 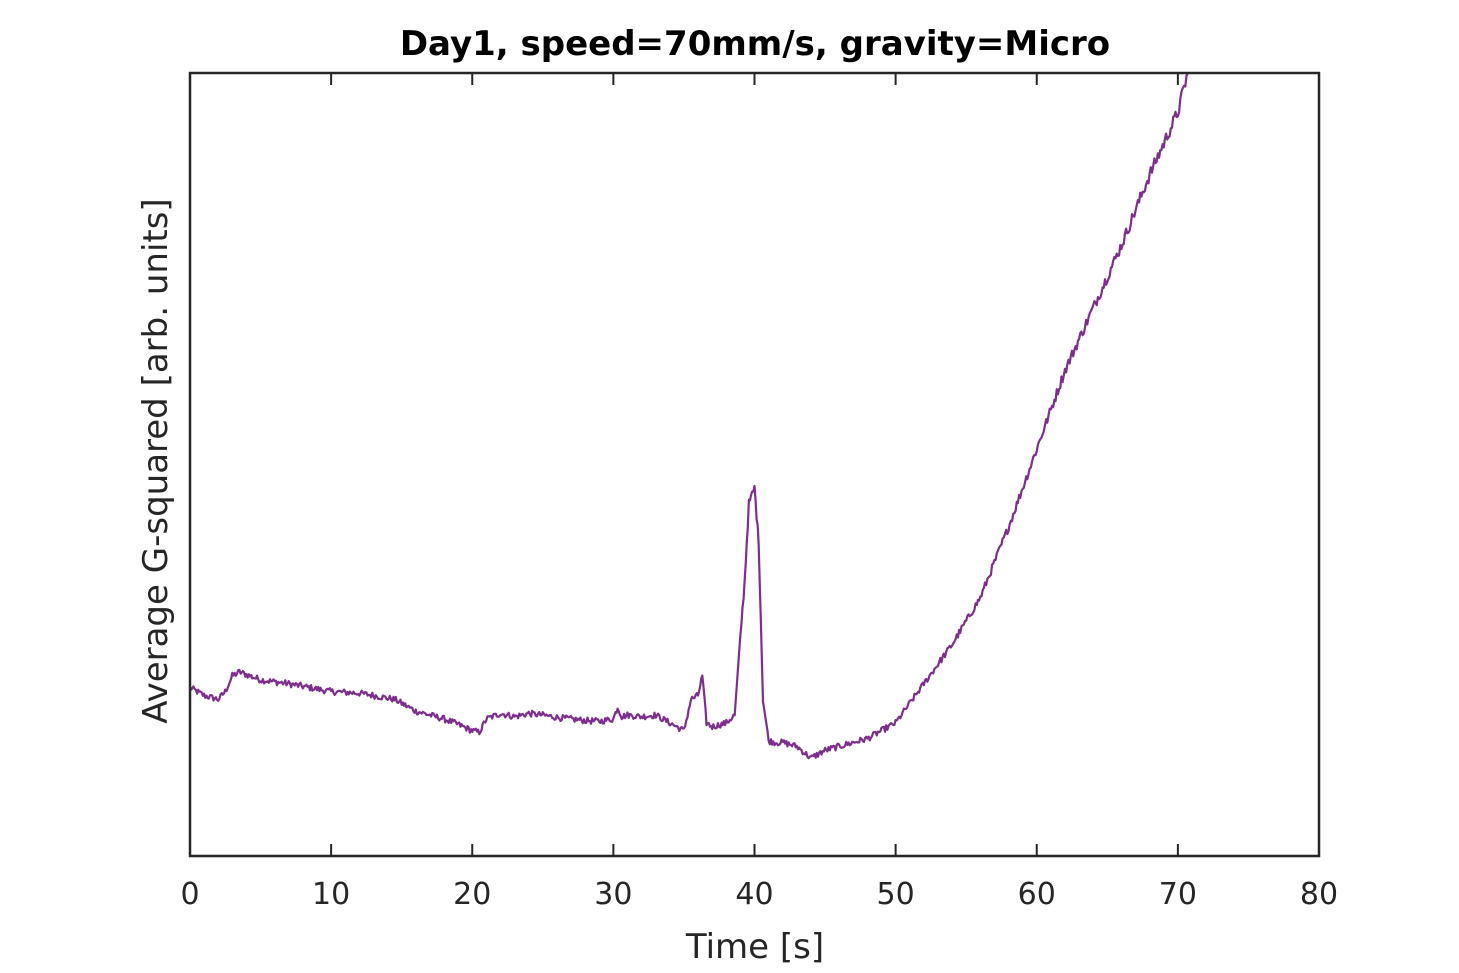 I want to click on x-axis-label: Time [s], so click(x=754, y=947).